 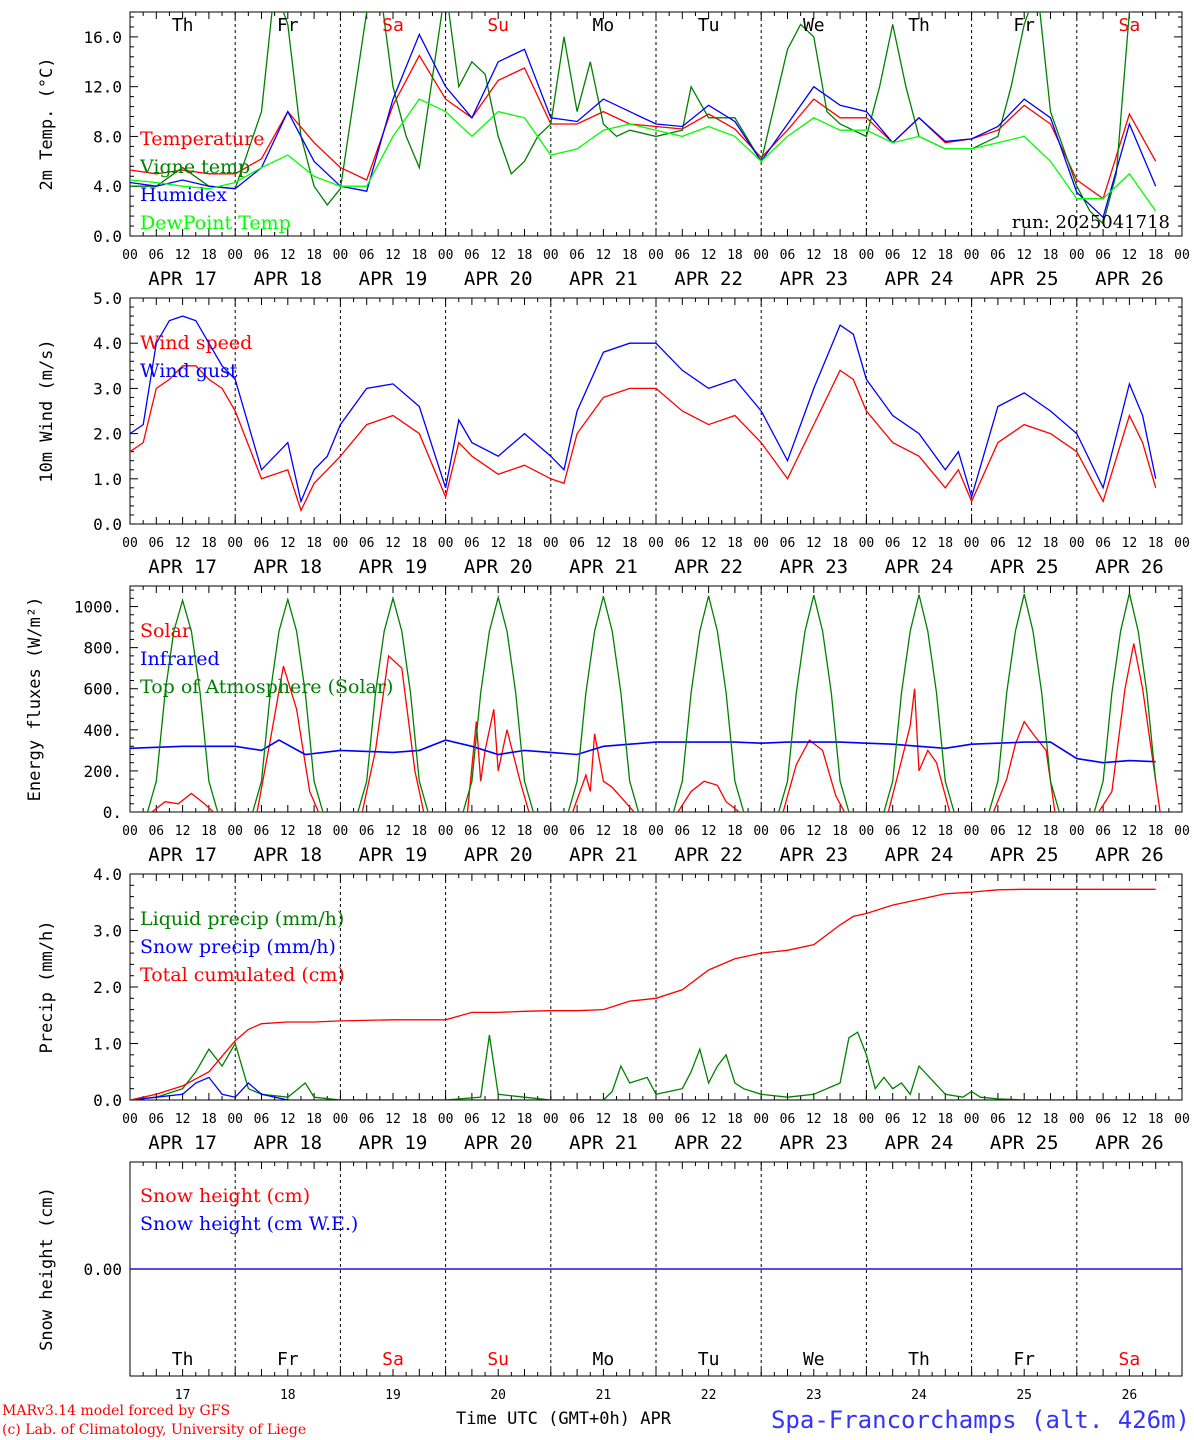 I want to click on y-tick-label: 2.0, so click(x=107, y=987).